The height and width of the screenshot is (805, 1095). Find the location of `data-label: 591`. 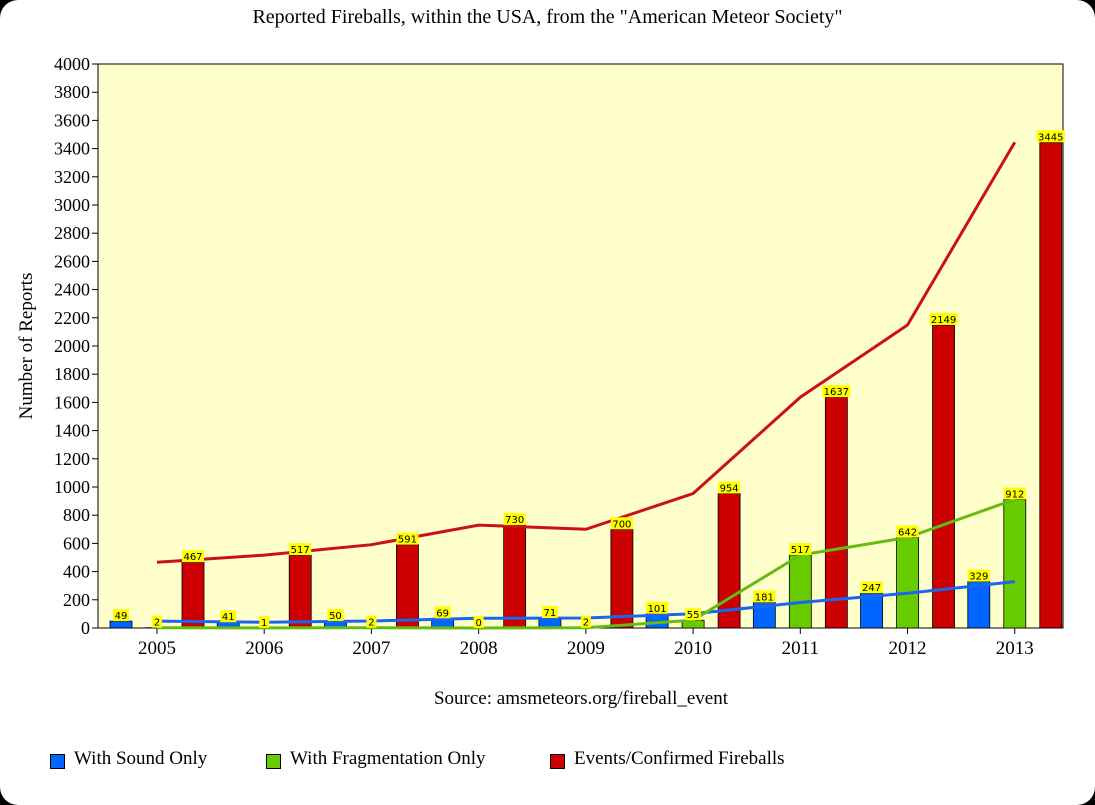

data-label: 591 is located at coordinates (407, 540).